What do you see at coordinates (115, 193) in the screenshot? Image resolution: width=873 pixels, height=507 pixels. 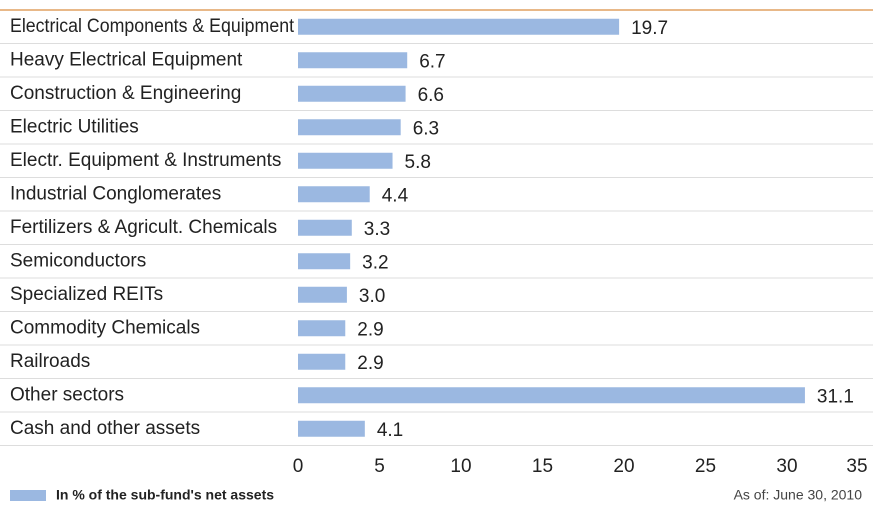 I see `category-label: Industrial Conglomerates` at bounding box center [115, 193].